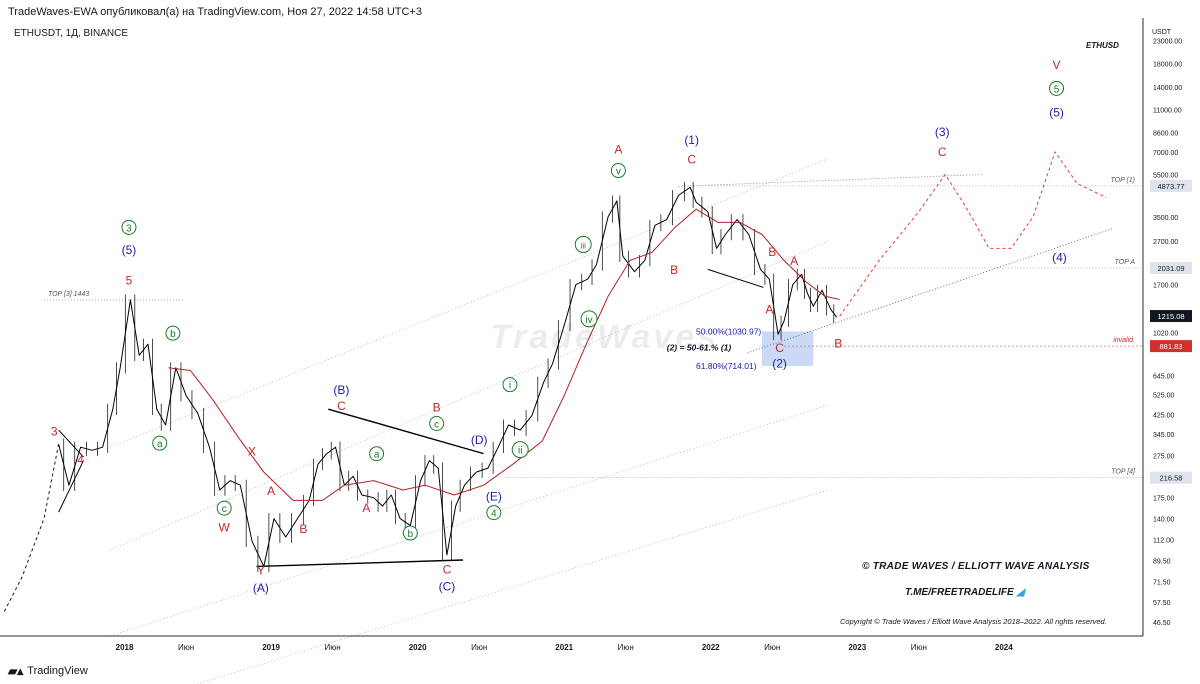 The height and width of the screenshot is (684, 1200). Describe the element at coordinates (418, 647) in the screenshot. I see `x-tick-label: 2020` at that location.